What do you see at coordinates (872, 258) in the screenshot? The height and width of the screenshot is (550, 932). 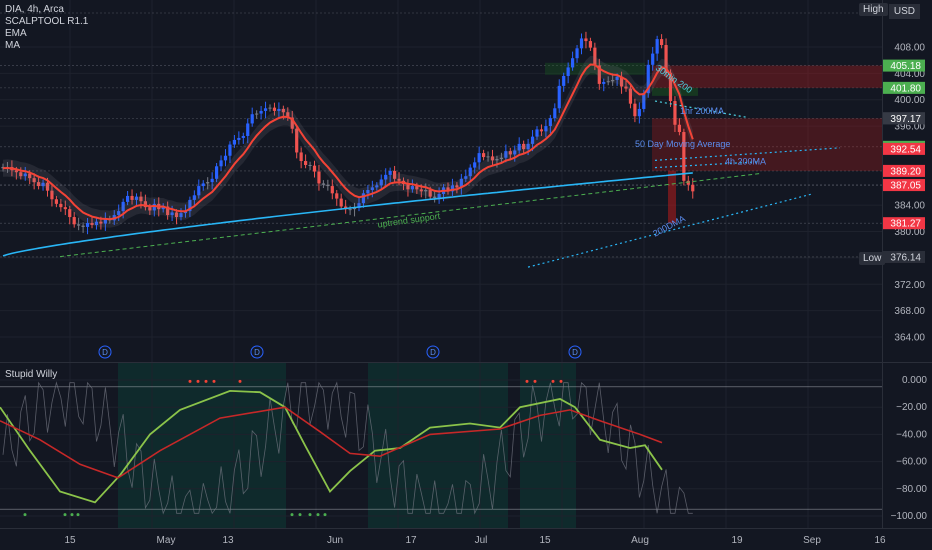 I see `low-tag: Low` at bounding box center [872, 258].